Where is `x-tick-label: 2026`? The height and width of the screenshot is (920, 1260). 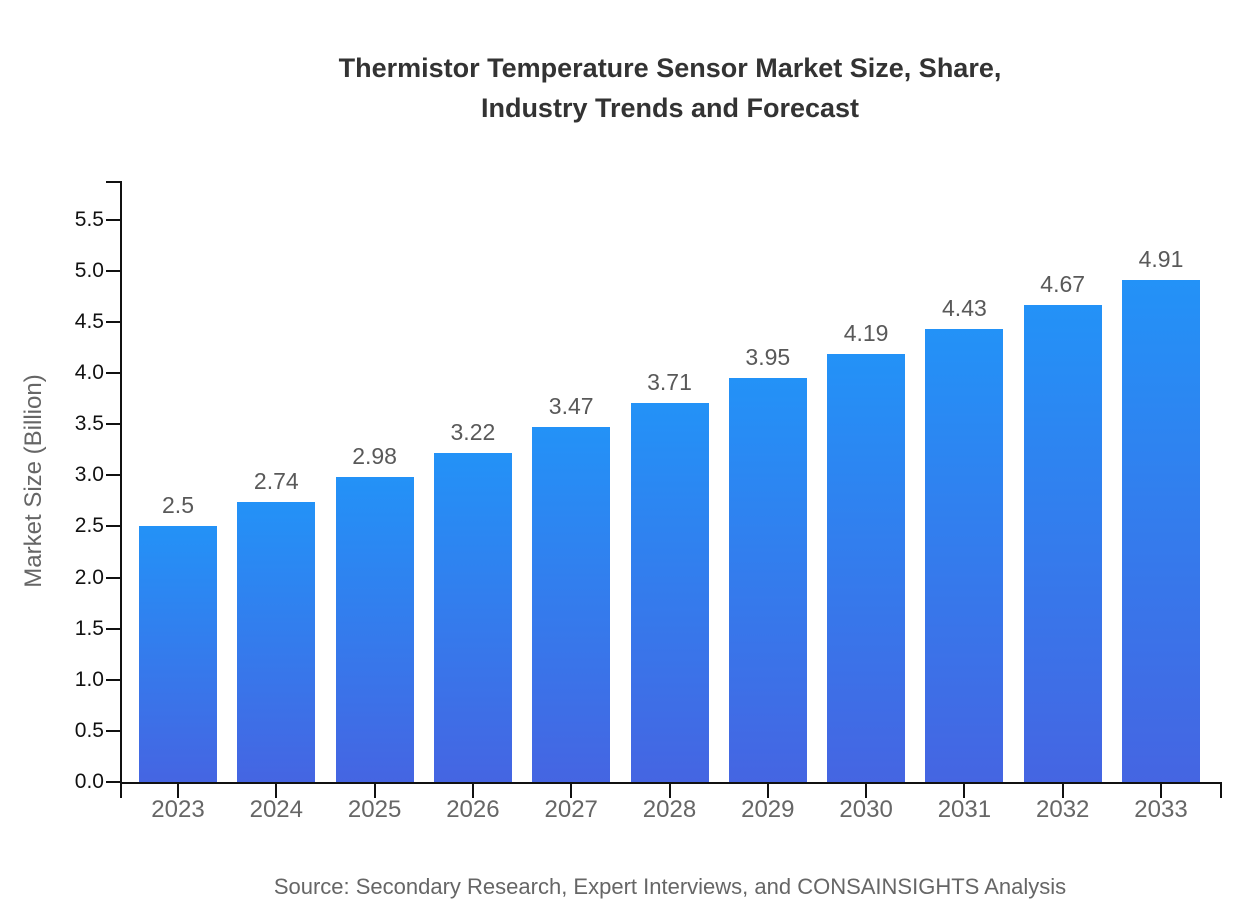
x-tick-label: 2026 is located at coordinates (473, 809).